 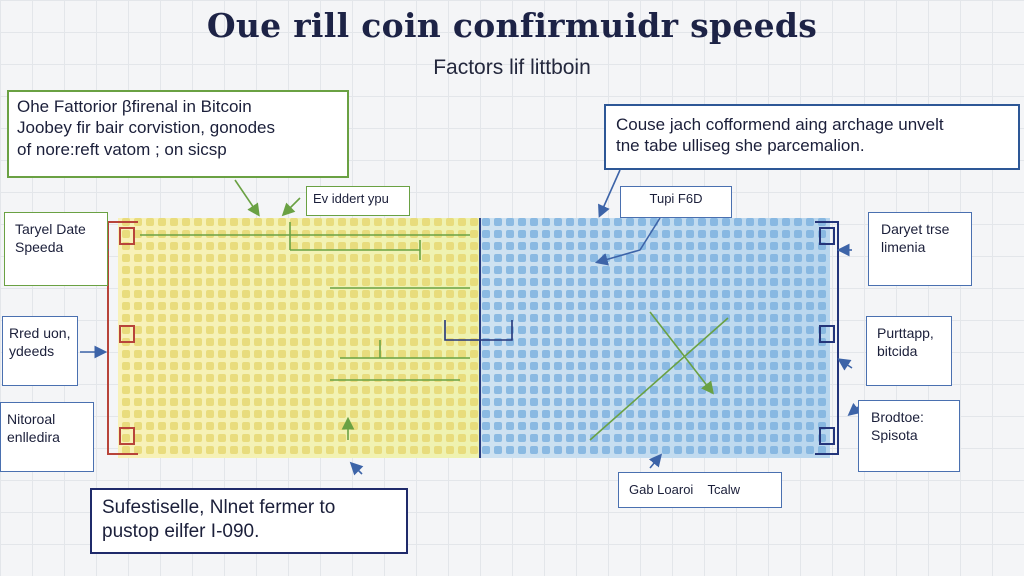 I want to click on page-title: Oue rill coin confirmuidr speeds, so click(x=512, y=25).